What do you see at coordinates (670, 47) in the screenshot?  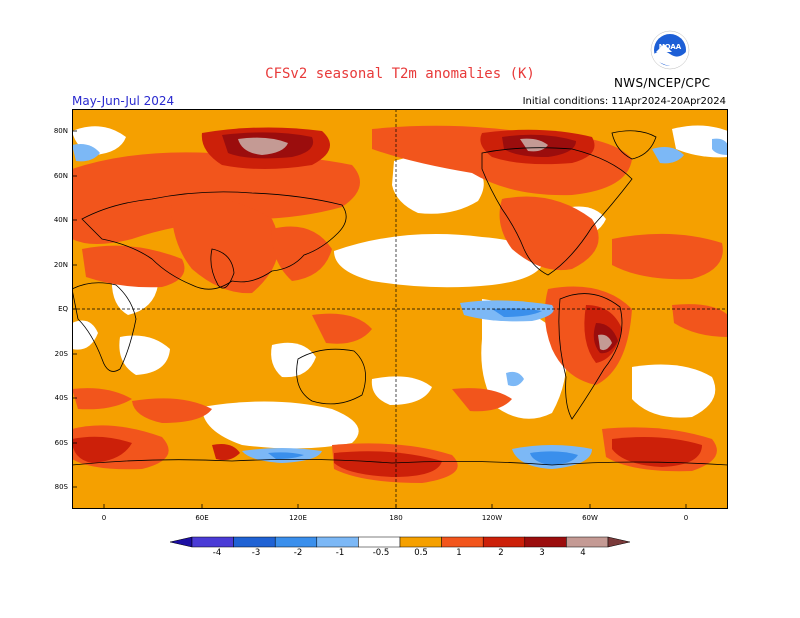 I see `logo-text: NOAA` at bounding box center [670, 47].